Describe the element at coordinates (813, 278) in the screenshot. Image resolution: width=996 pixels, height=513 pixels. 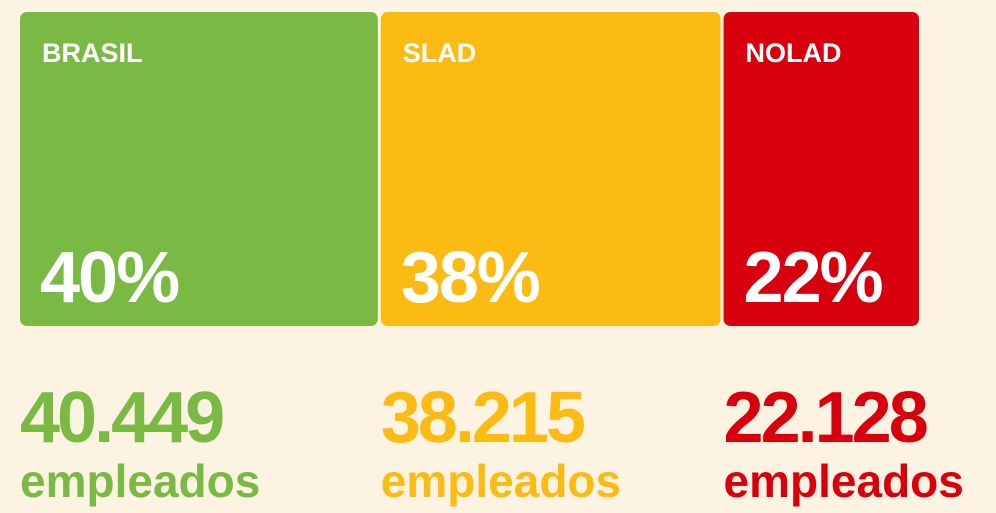
I see `value-label: 22%` at that location.